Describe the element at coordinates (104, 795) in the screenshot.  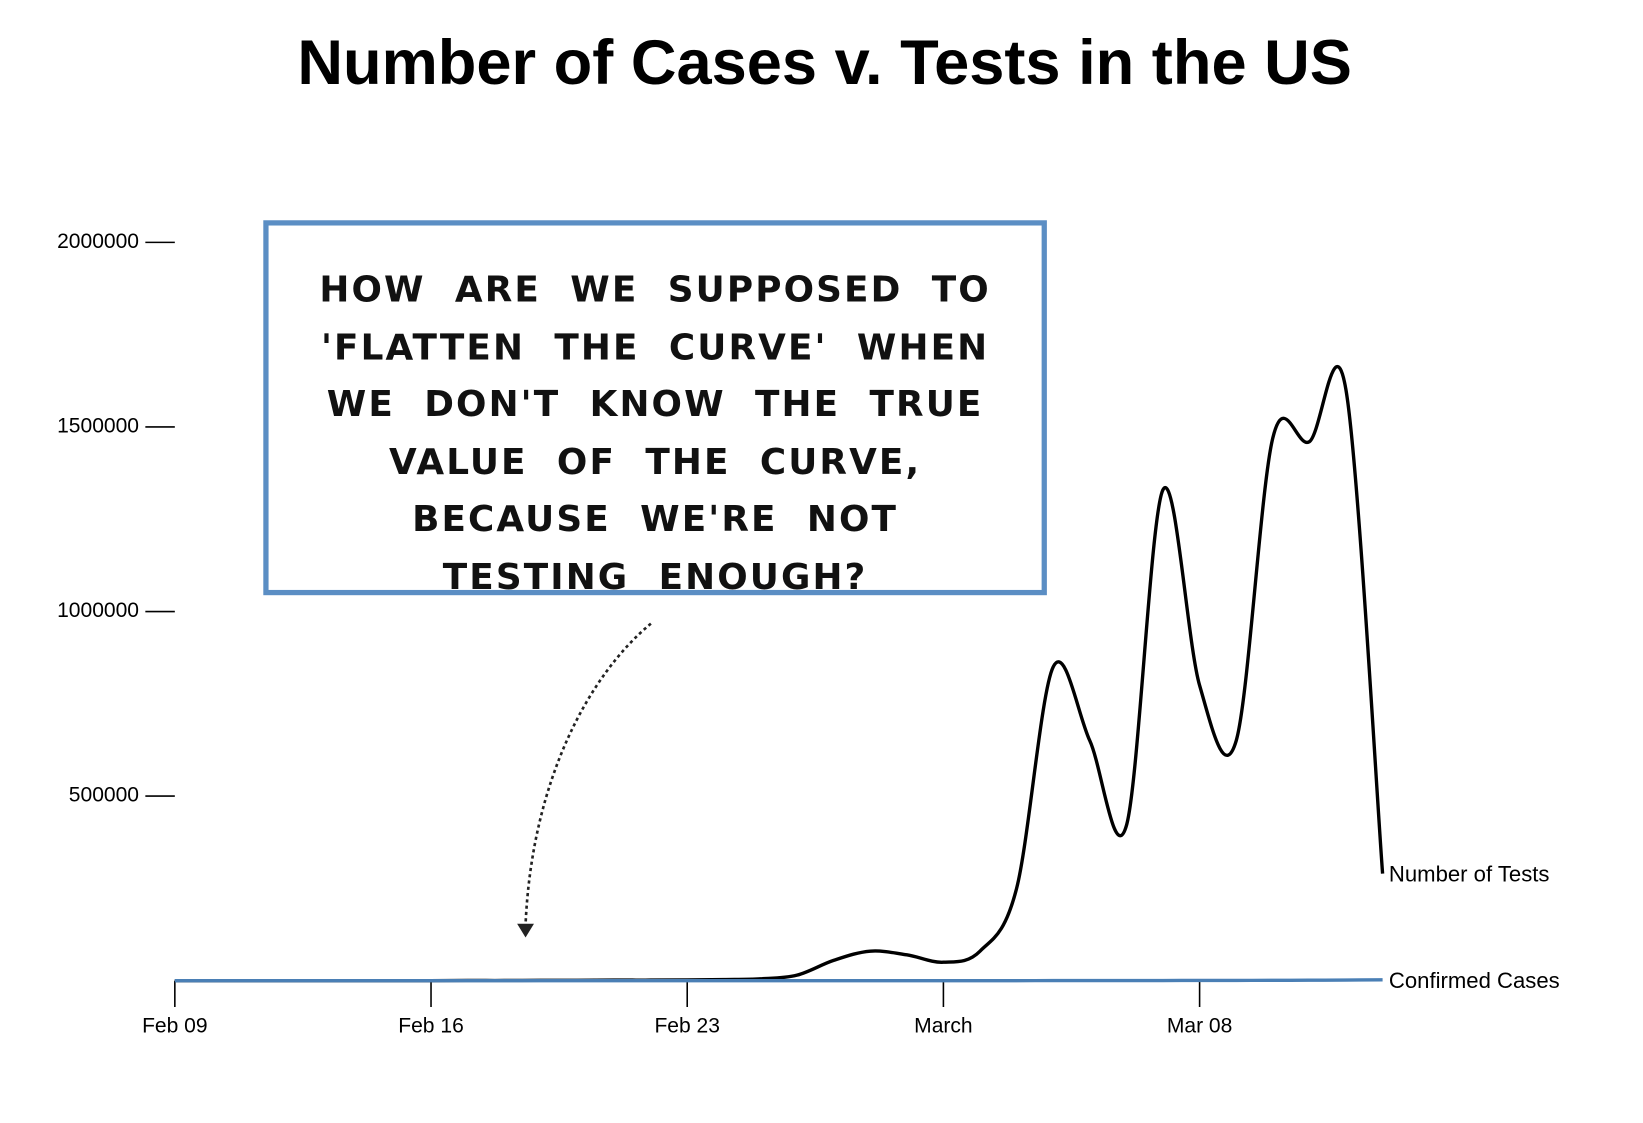
I see `y-tick-label: 500000` at that location.